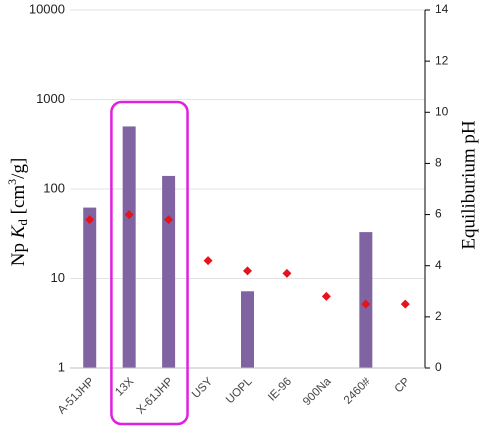  What do you see at coordinates (169, 220) in the screenshot?
I see `point-X-61JHP` at bounding box center [169, 220].